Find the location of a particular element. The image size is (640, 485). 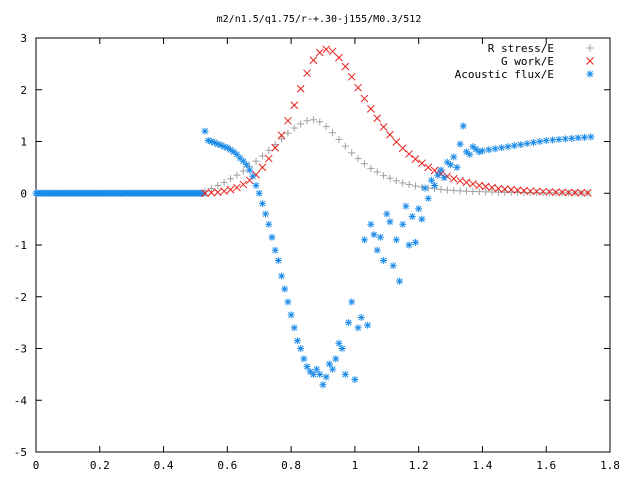

y-tick-label: 3 is located at coordinates (23, 38).